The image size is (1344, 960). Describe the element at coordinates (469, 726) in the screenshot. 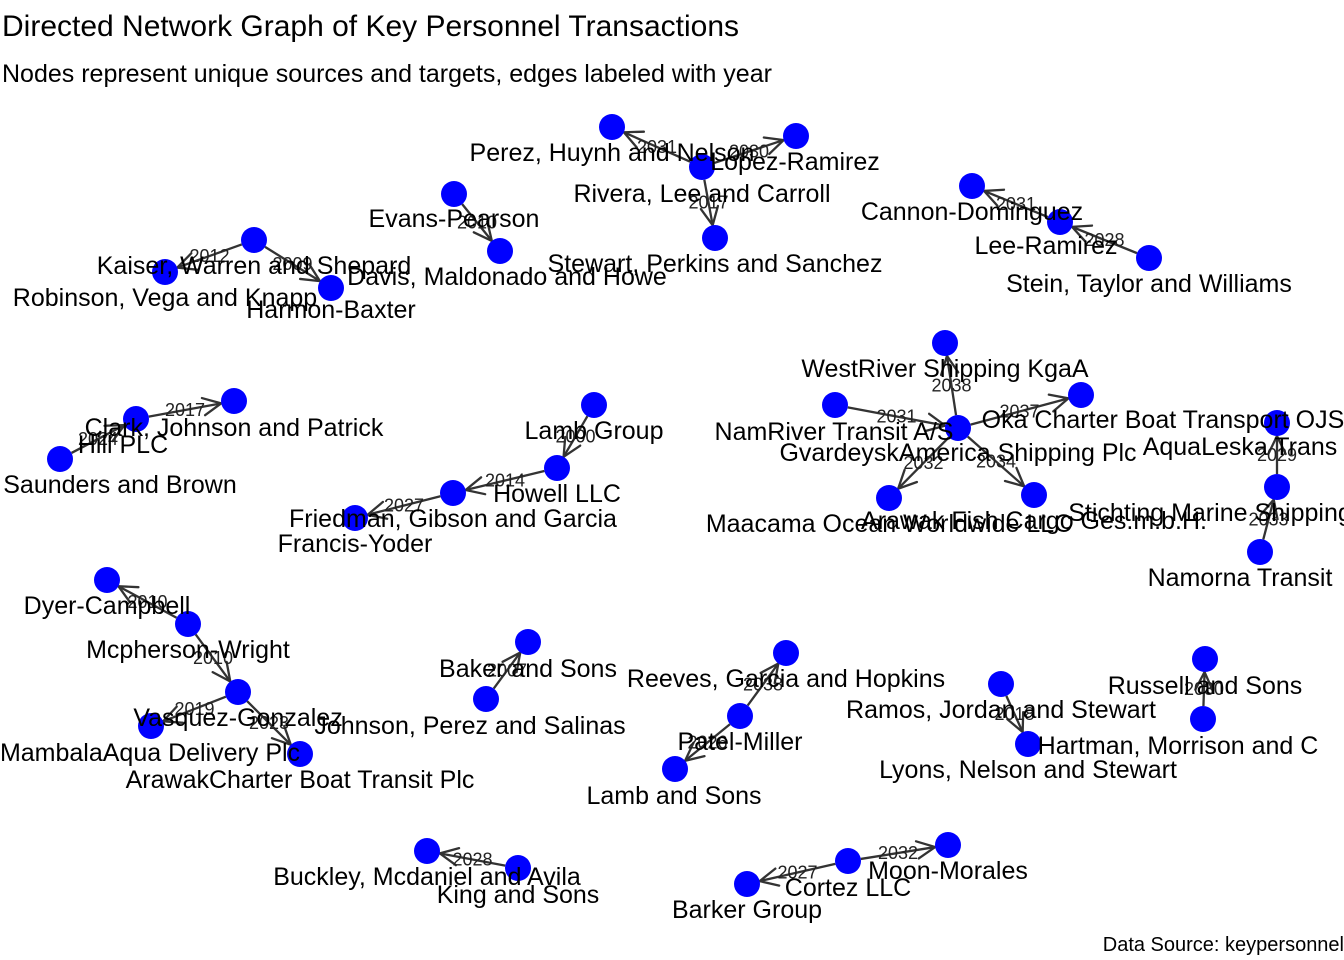

I see `node-label-johnson-perez-and-salinas: Johnson, Perez and Salinas` at that location.